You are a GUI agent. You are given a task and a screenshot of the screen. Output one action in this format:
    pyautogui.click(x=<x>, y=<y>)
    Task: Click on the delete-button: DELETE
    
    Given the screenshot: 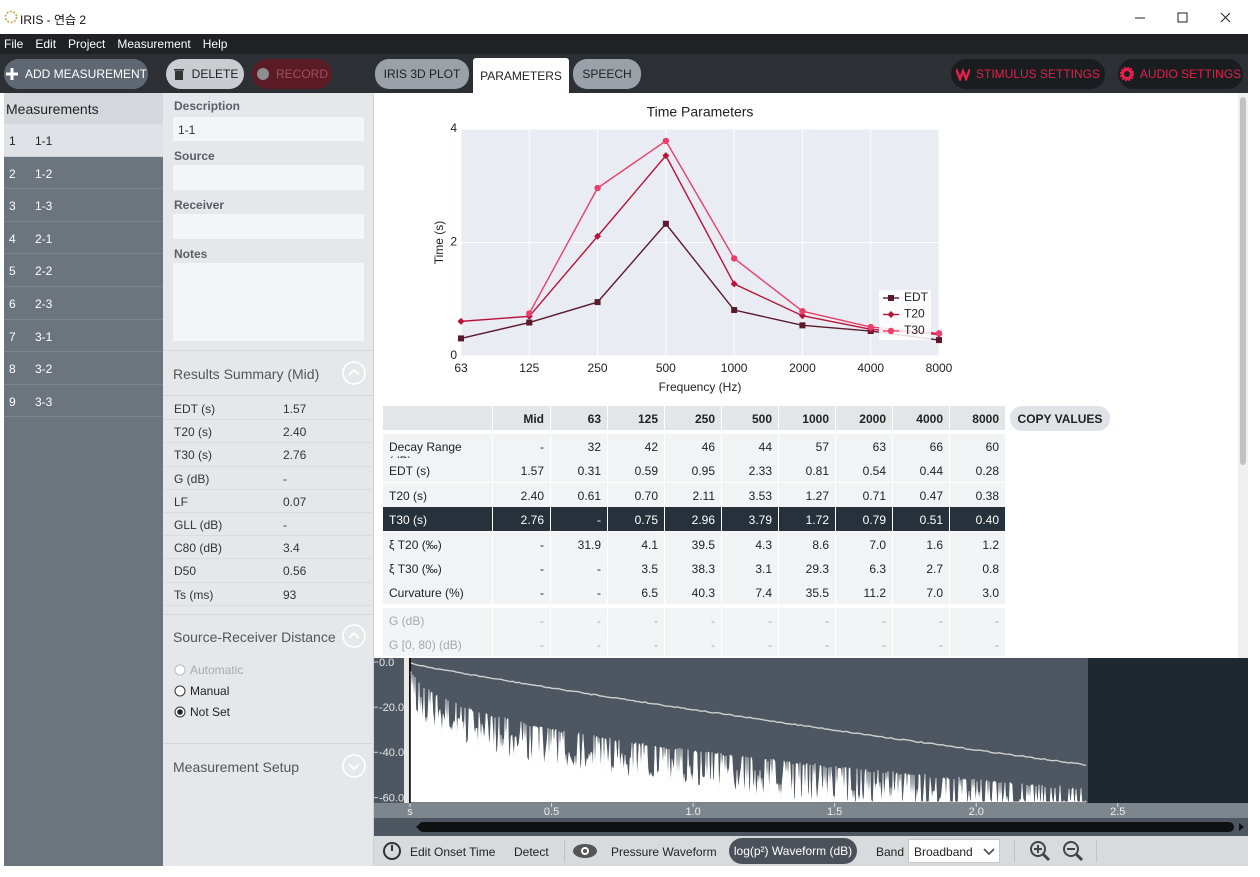 What is the action you would take?
    pyautogui.click(x=205, y=74)
    